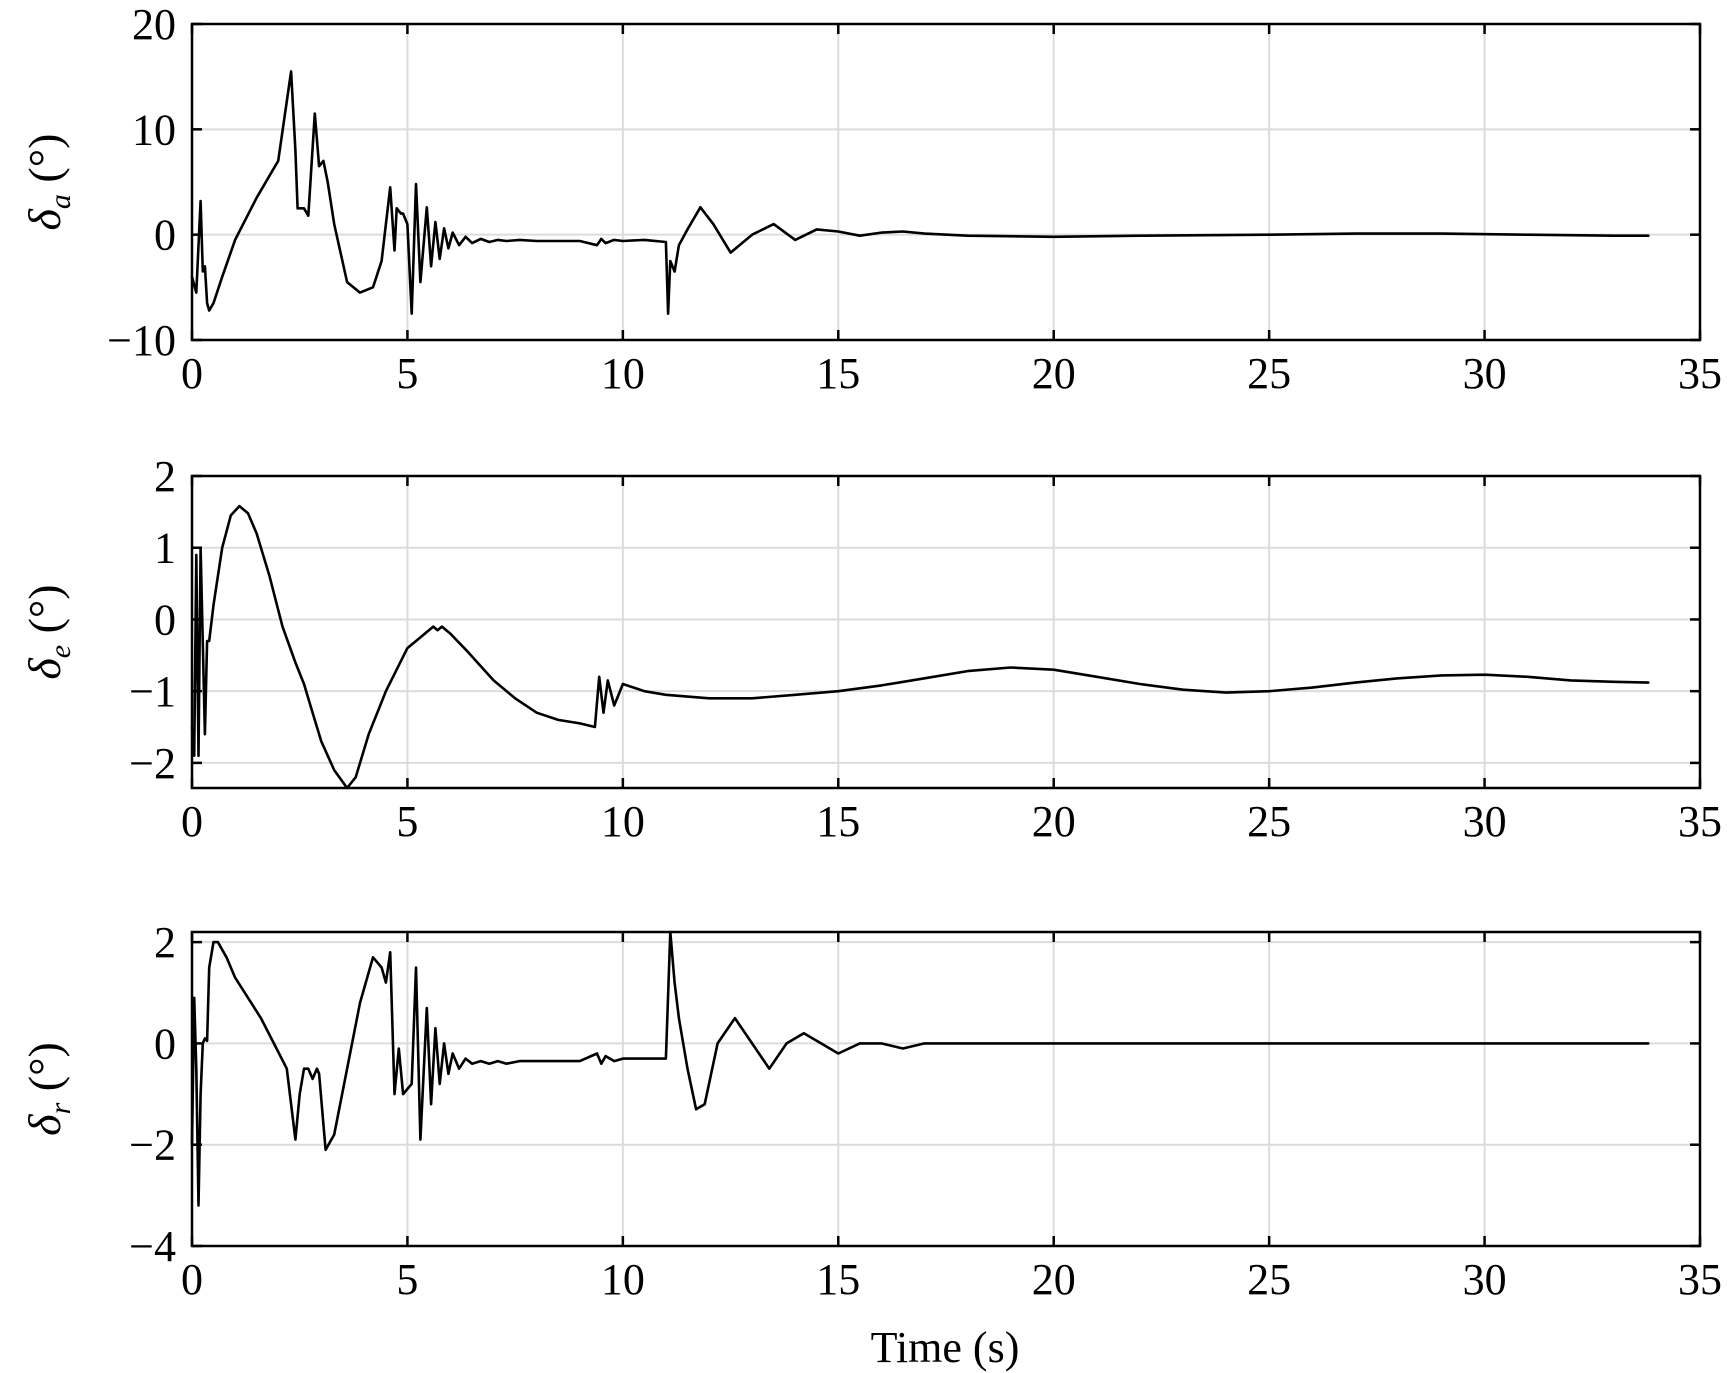 This screenshot has width=1732, height=1373. I want to click on y-tick-label: 10, so click(154, 129).